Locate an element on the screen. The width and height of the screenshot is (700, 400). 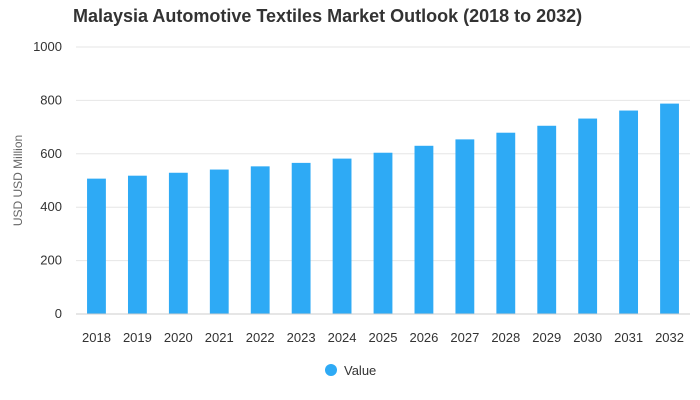
x-tick-label: 2030 is located at coordinates (587, 337).